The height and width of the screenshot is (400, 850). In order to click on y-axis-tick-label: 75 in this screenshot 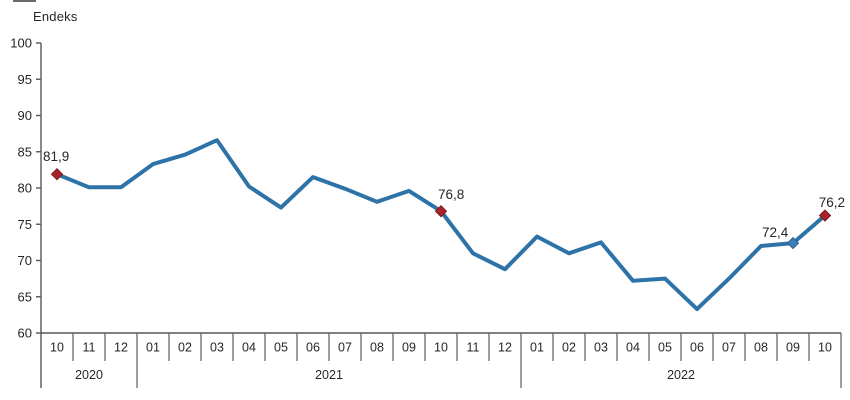, I will do `click(25, 224)`.